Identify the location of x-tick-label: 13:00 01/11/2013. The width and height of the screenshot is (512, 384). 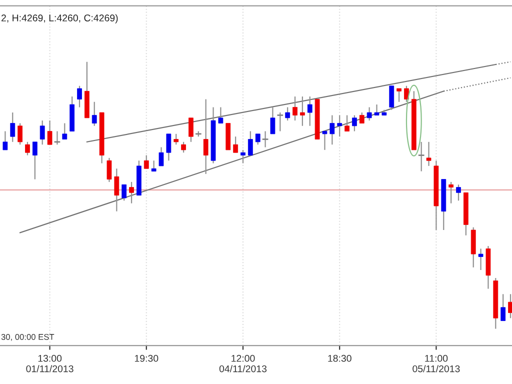
(50, 363).